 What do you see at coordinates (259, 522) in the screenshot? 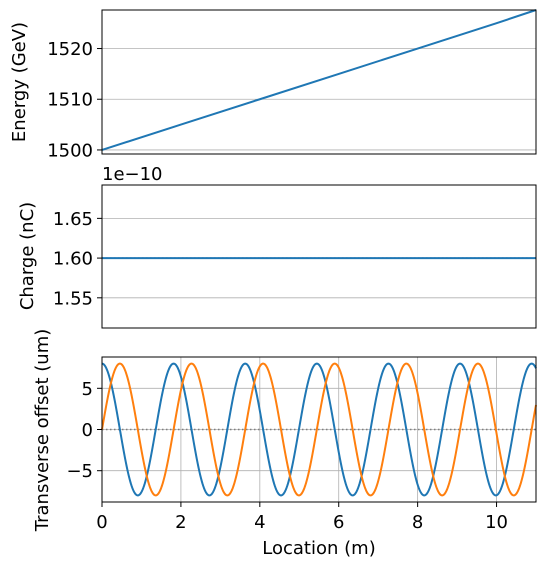
I see `offset-xtick-label: 4` at bounding box center [259, 522].